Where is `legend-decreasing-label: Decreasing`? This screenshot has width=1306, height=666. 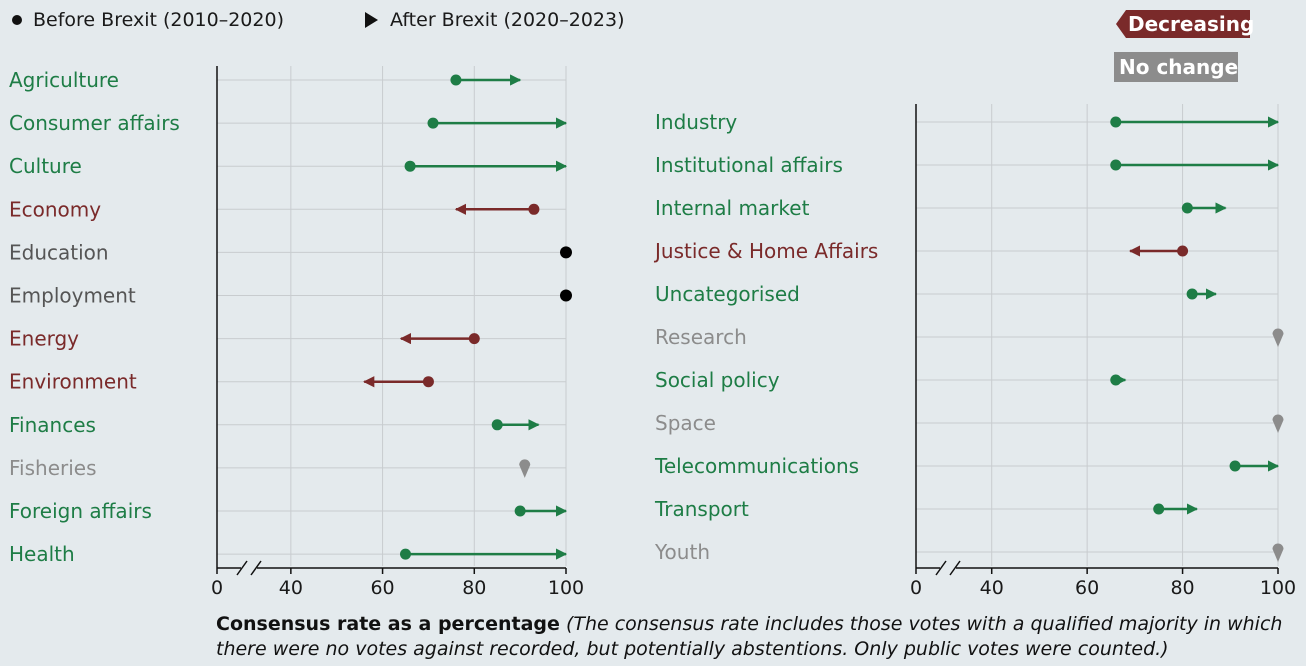 legend-decreasing-label: Decreasing is located at coordinates (1191, 24).